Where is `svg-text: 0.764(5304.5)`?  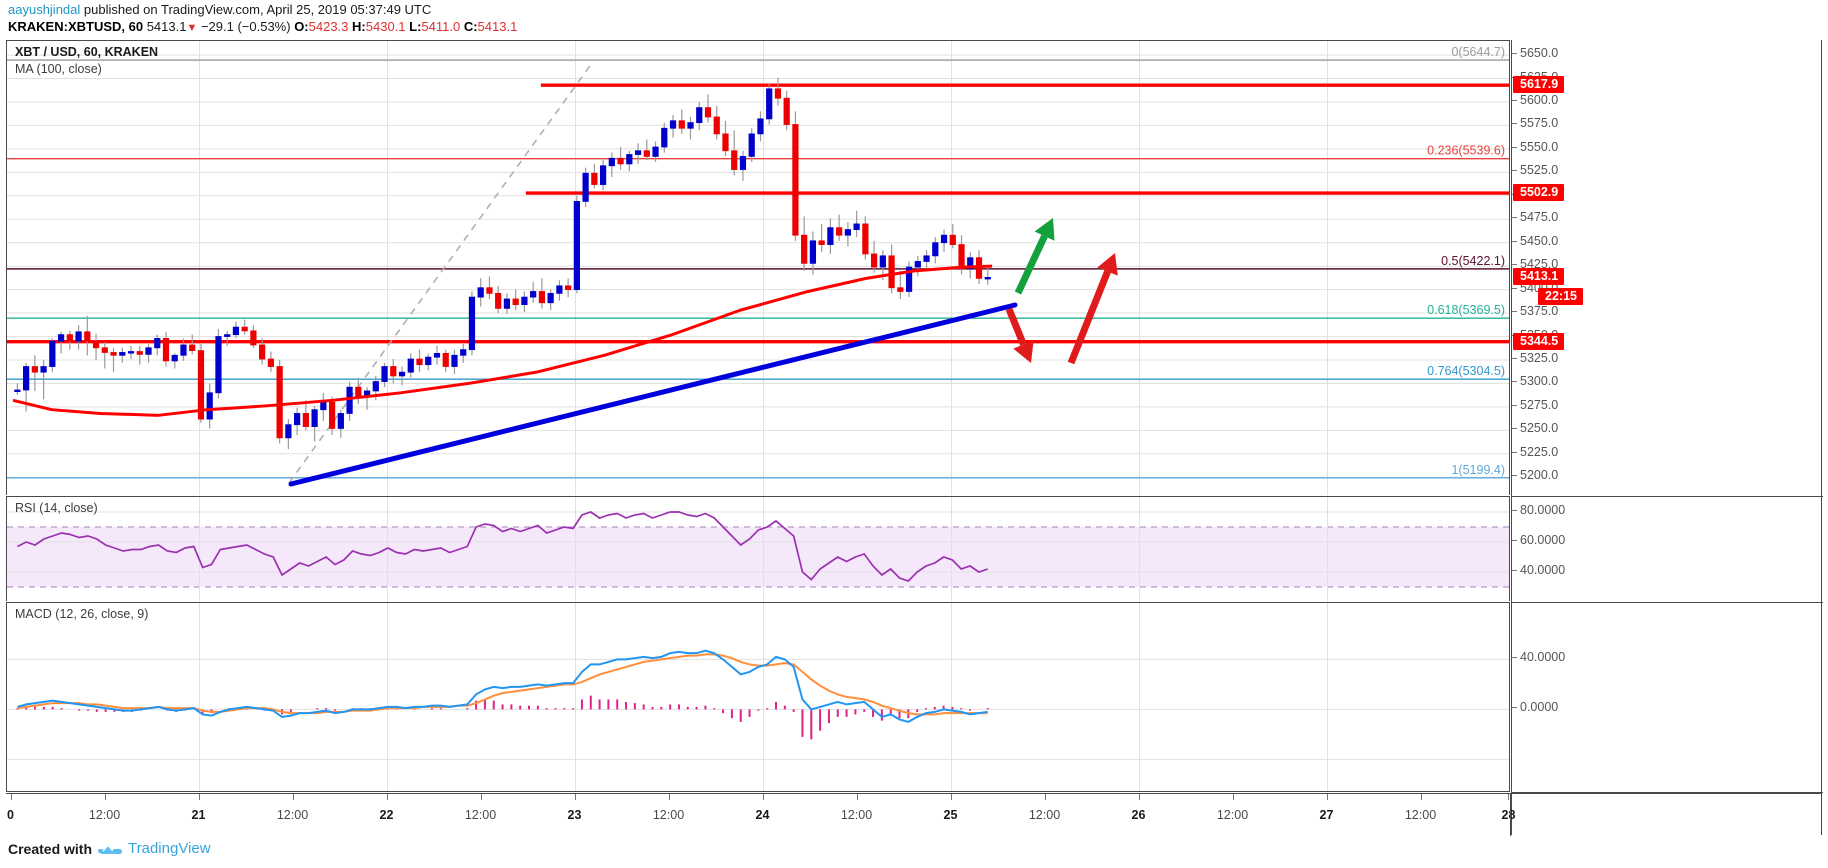
svg-text: 0.764(5304.5) is located at coordinates (1466, 371).